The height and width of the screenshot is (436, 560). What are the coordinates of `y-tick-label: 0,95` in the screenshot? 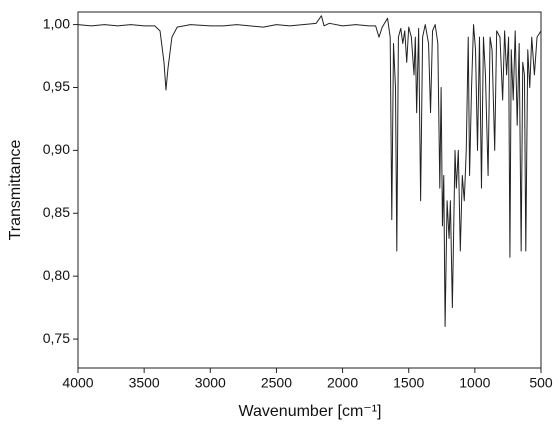 It's located at (56, 86).